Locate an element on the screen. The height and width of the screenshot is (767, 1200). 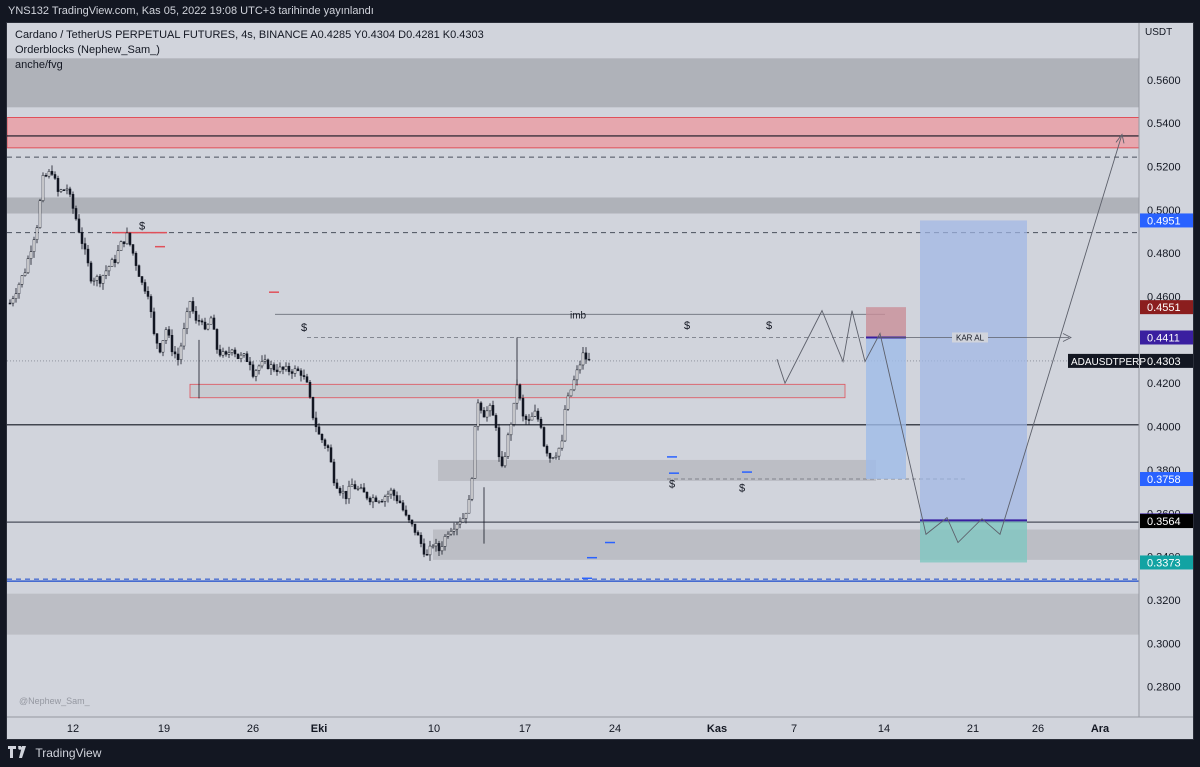
price-label: 0.4551 is located at coordinates (1164, 308).